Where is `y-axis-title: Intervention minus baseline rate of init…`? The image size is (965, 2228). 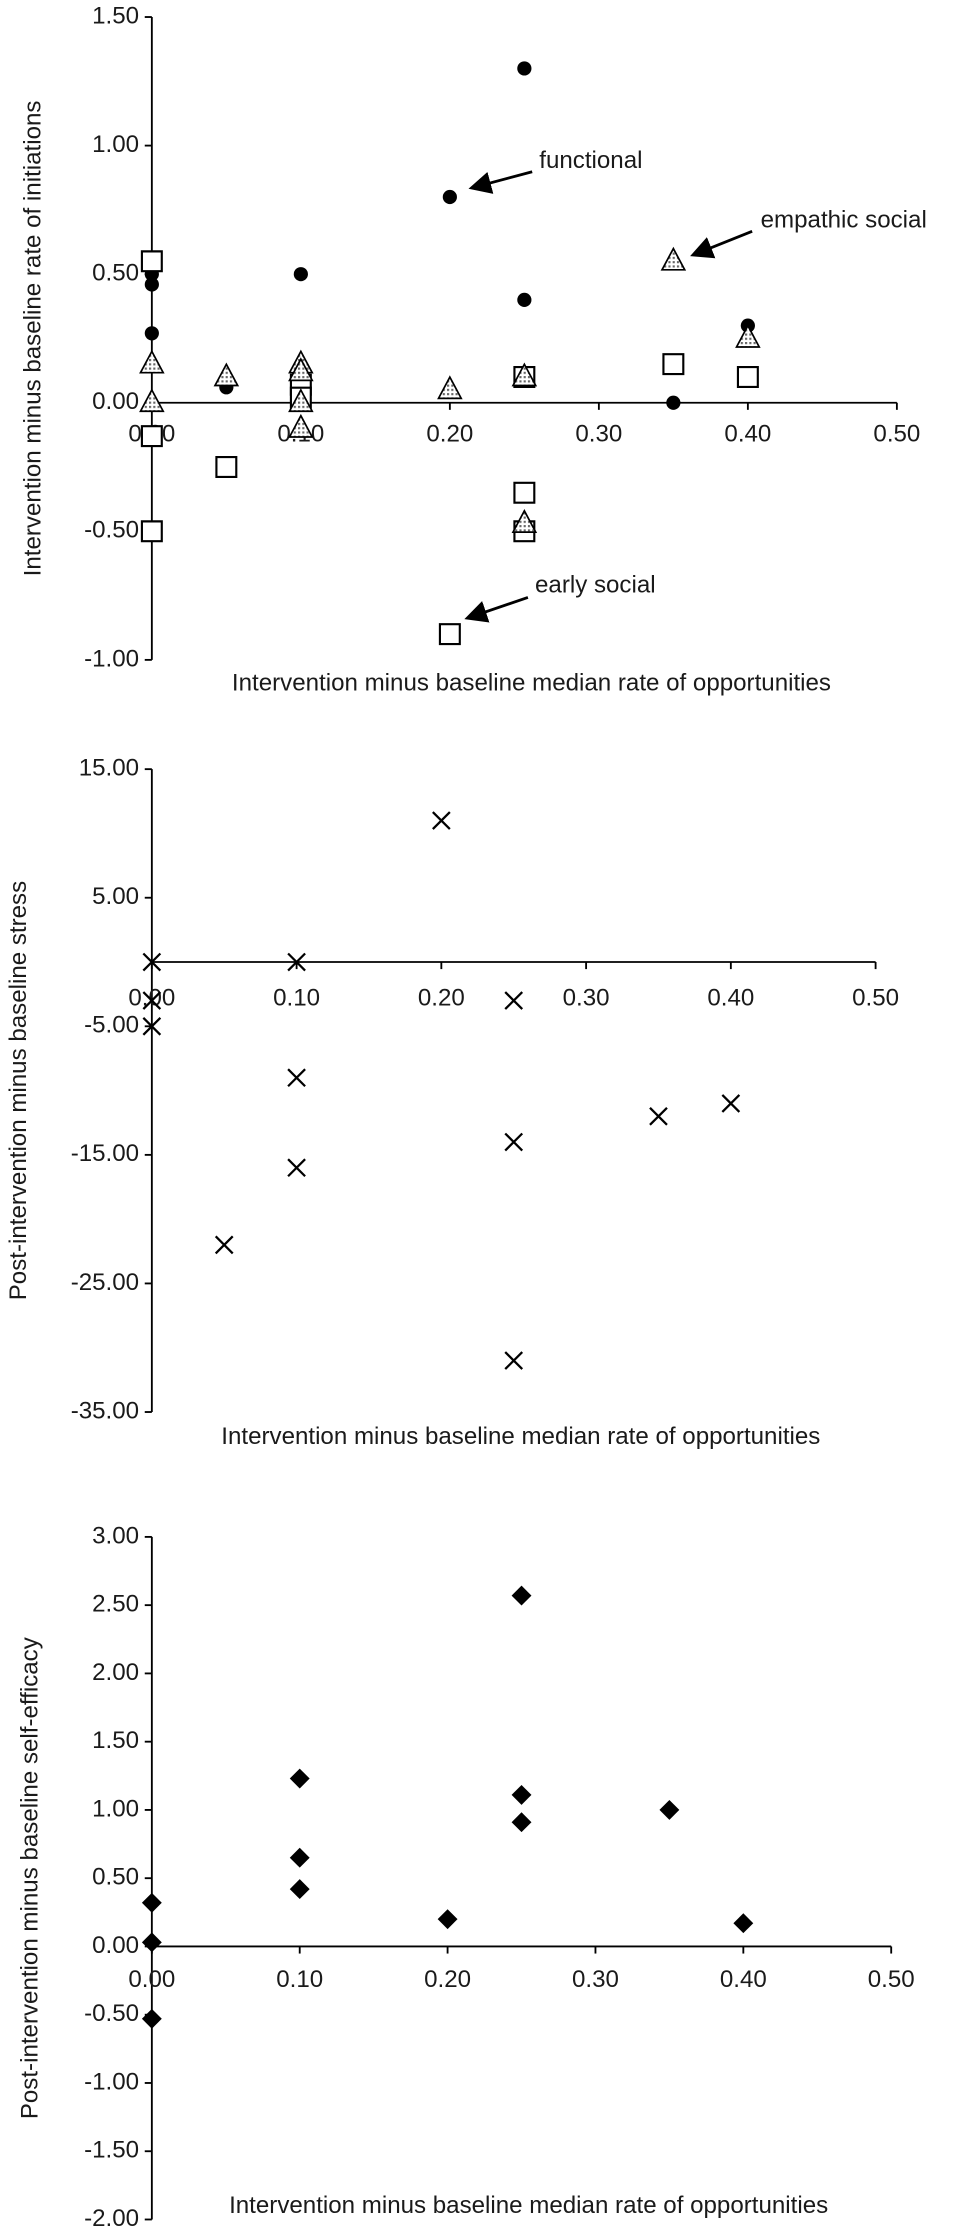
y-axis-title: Intervention minus baseline rate of init… is located at coordinates (32, 339).